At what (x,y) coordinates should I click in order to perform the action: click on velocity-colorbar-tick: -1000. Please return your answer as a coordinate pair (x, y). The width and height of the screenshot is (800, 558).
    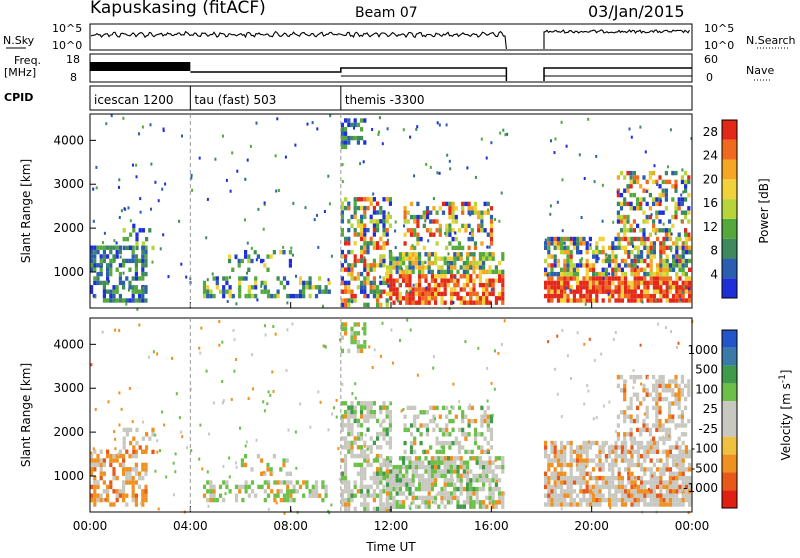
    Looking at the image, I should click on (700, 488).